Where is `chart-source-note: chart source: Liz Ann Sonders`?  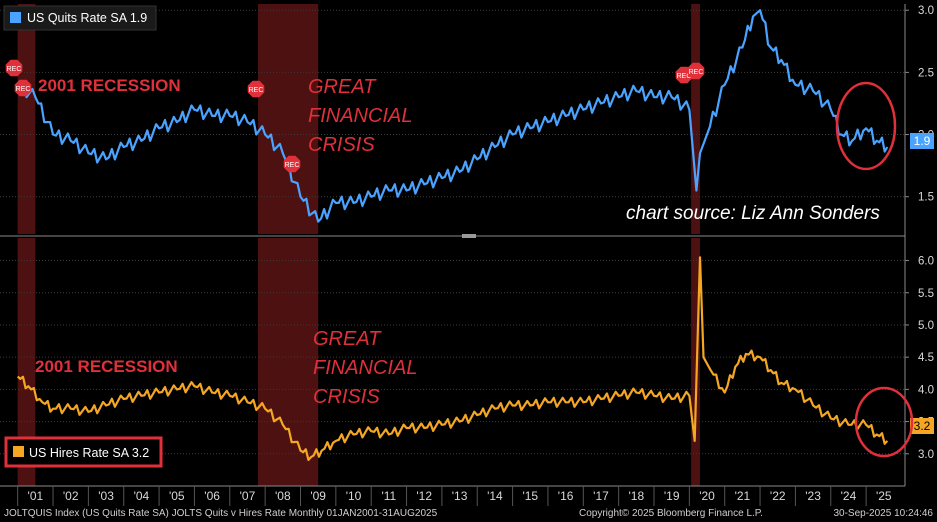 chart-source-note: chart source: Liz Ann Sonders is located at coordinates (753, 213).